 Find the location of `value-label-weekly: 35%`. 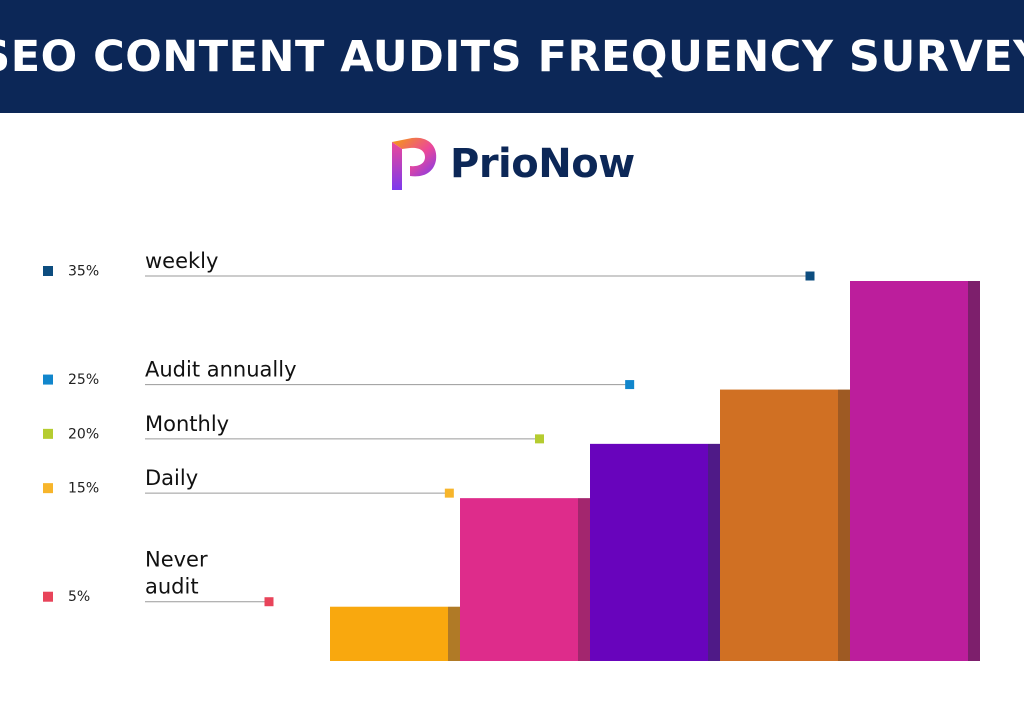

value-label-weekly: 35% is located at coordinates (83, 272).